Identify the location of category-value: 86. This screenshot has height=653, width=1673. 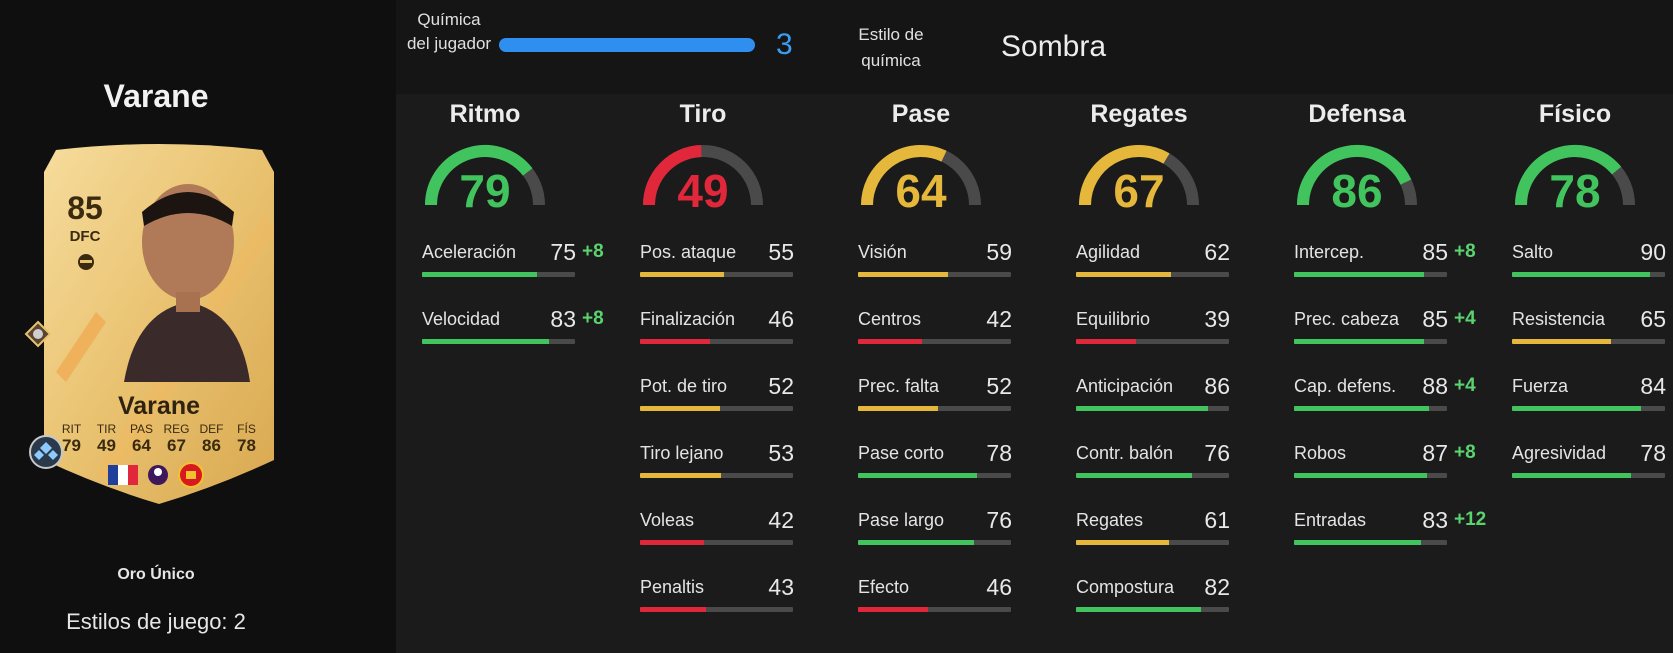
(1357, 191).